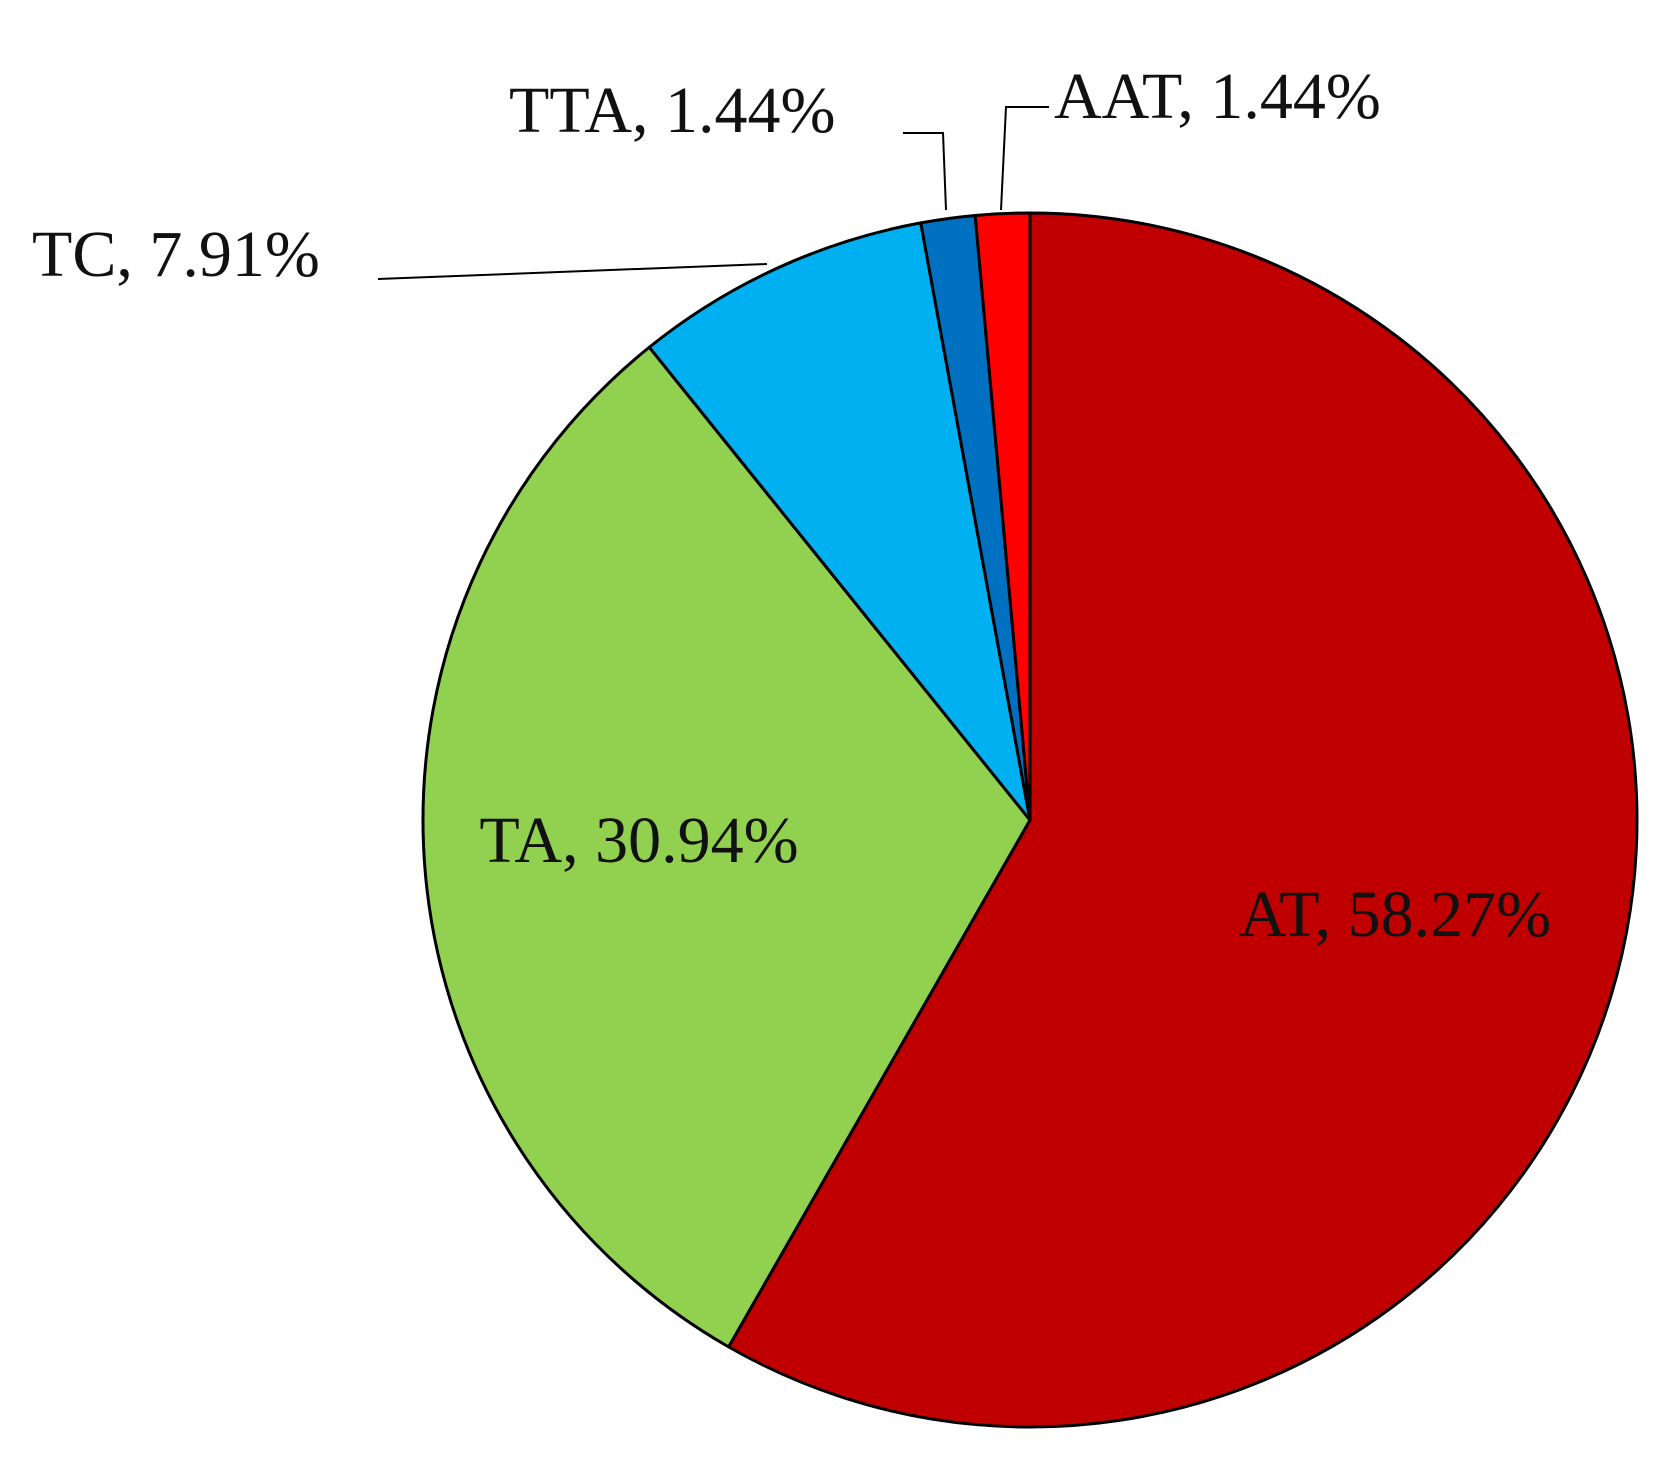 This screenshot has width=1670, height=1468. What do you see at coordinates (1217, 96) in the screenshot?
I see `data-label: AAT, 1.44%` at bounding box center [1217, 96].